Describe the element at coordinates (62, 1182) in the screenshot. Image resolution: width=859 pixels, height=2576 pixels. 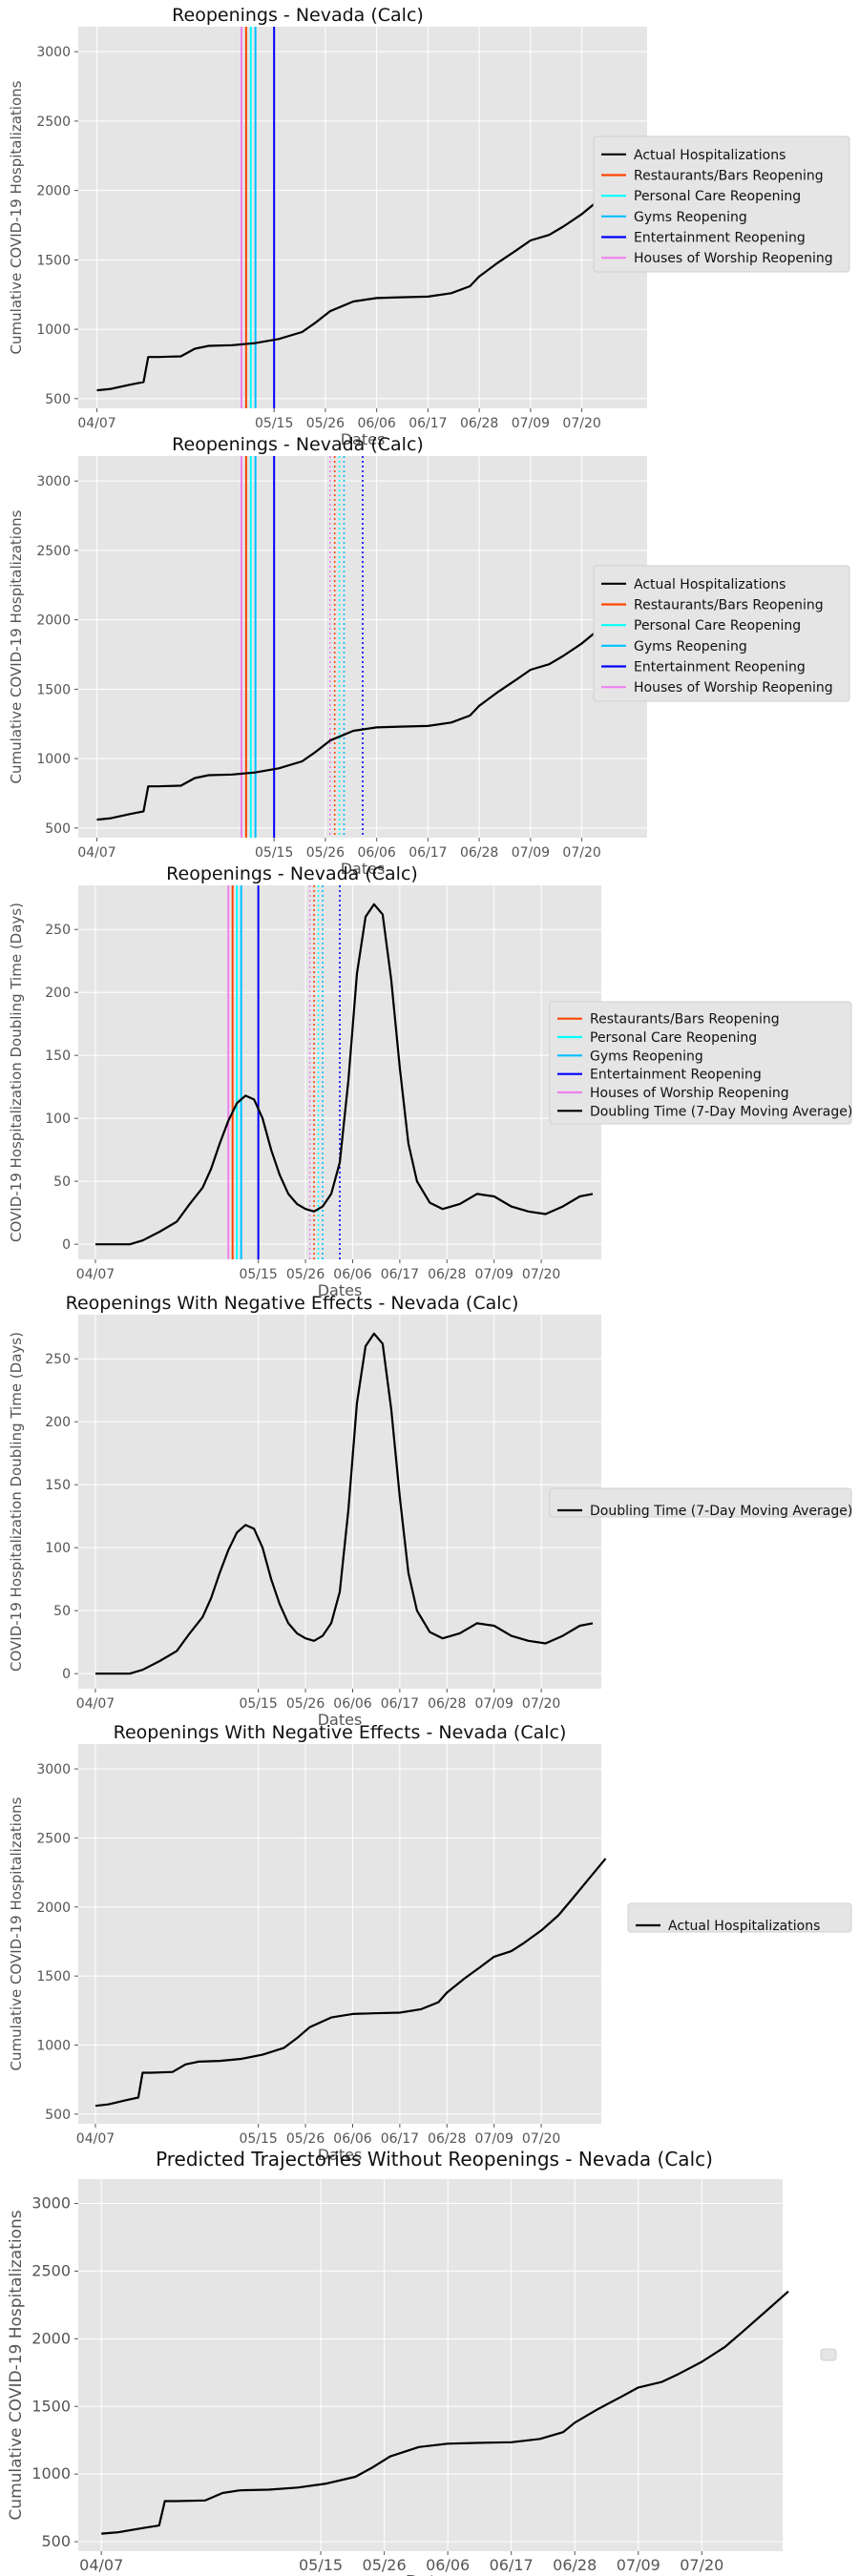
I see `y-tick-label: 50` at that location.